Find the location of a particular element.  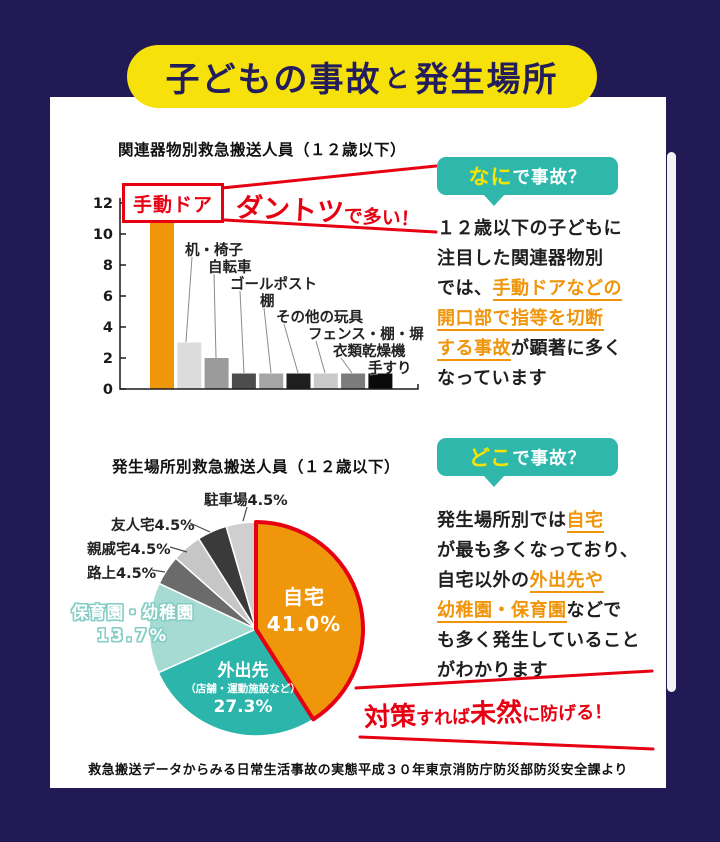

pie-label-friend: 友人宅4.5% is located at coordinates (153, 526).